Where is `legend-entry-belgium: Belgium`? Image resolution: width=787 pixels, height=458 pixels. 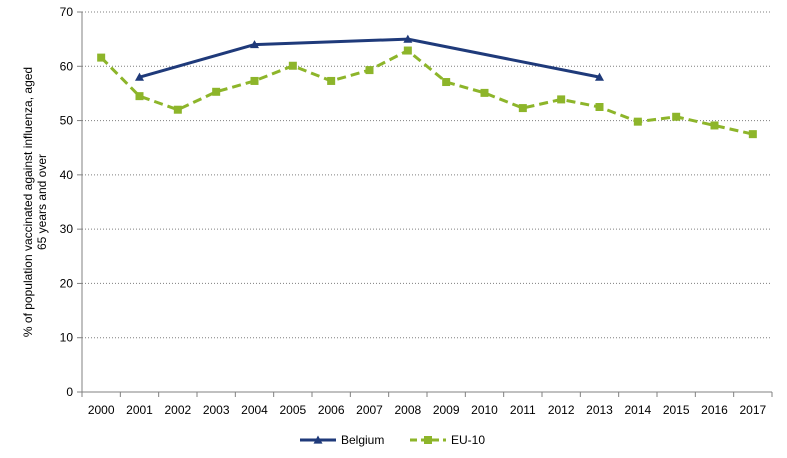
legend-entry-belgium: Belgium is located at coordinates (342, 440).